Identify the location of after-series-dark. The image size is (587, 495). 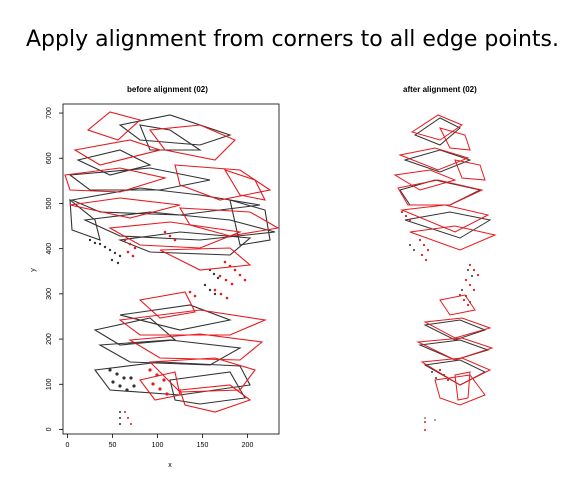
(445, 251).